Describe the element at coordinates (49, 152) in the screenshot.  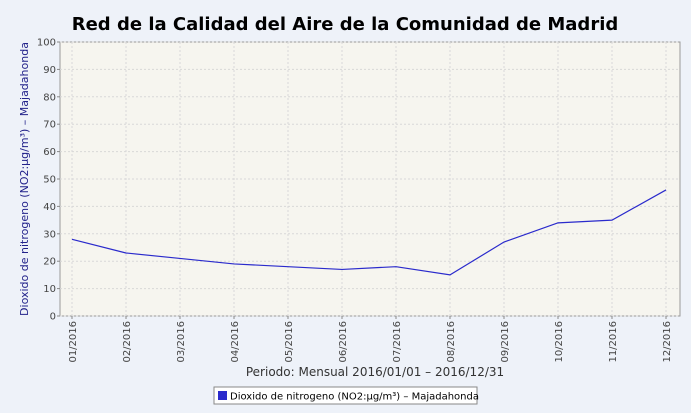
I see `y-tick-label: 60` at that location.